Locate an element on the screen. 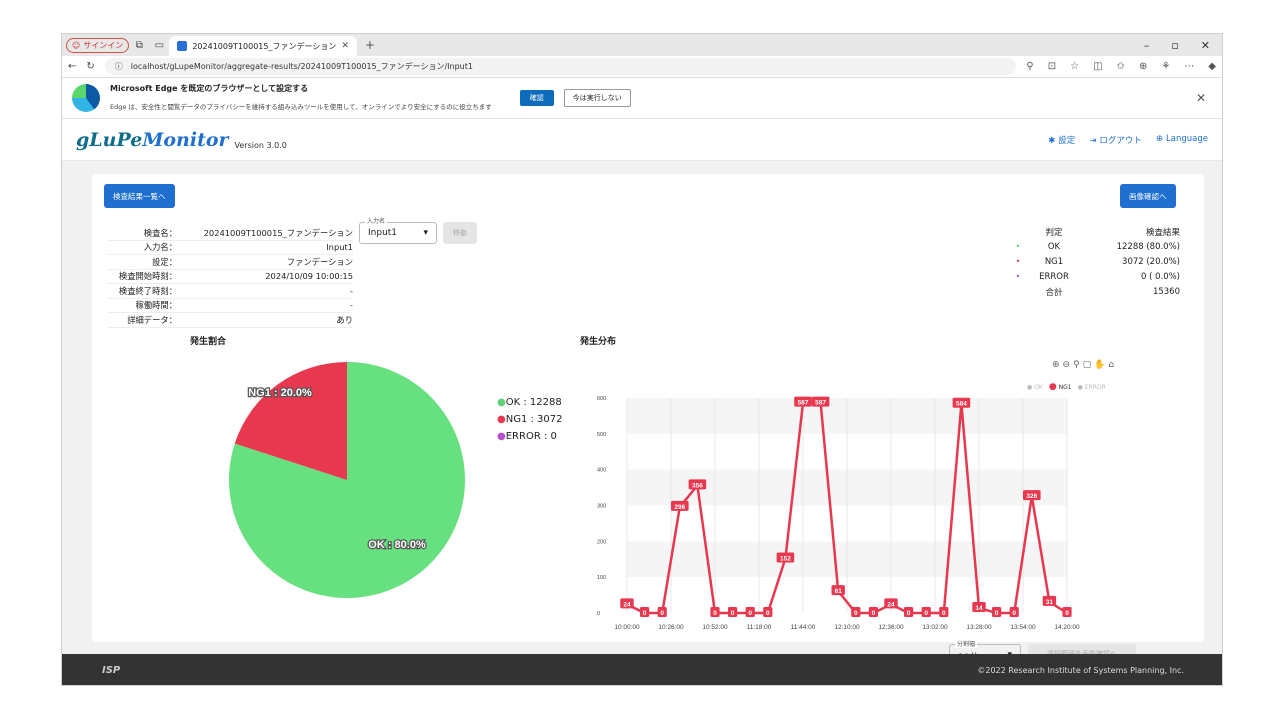  data-point: 296 is located at coordinates (680, 505).